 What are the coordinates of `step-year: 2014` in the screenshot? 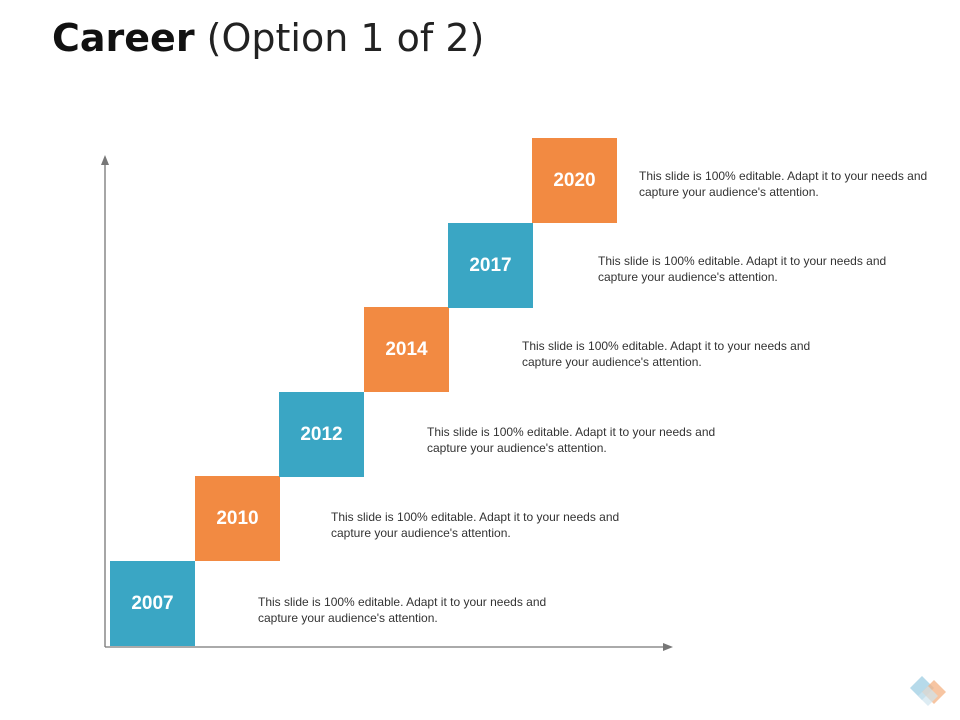 It's located at (406, 349).